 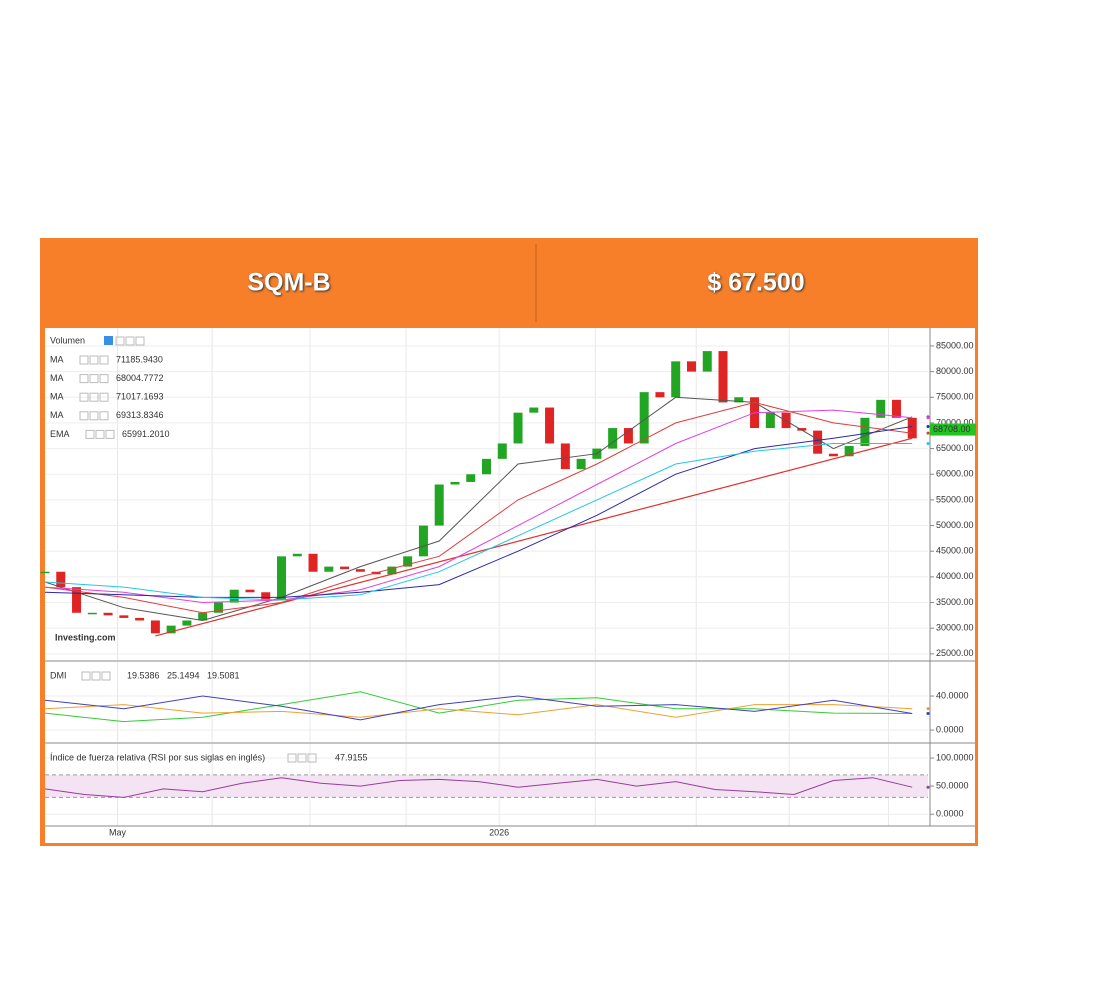 What do you see at coordinates (952, 785) in the screenshot?
I see `y-tick-label: 50.0000` at bounding box center [952, 785].